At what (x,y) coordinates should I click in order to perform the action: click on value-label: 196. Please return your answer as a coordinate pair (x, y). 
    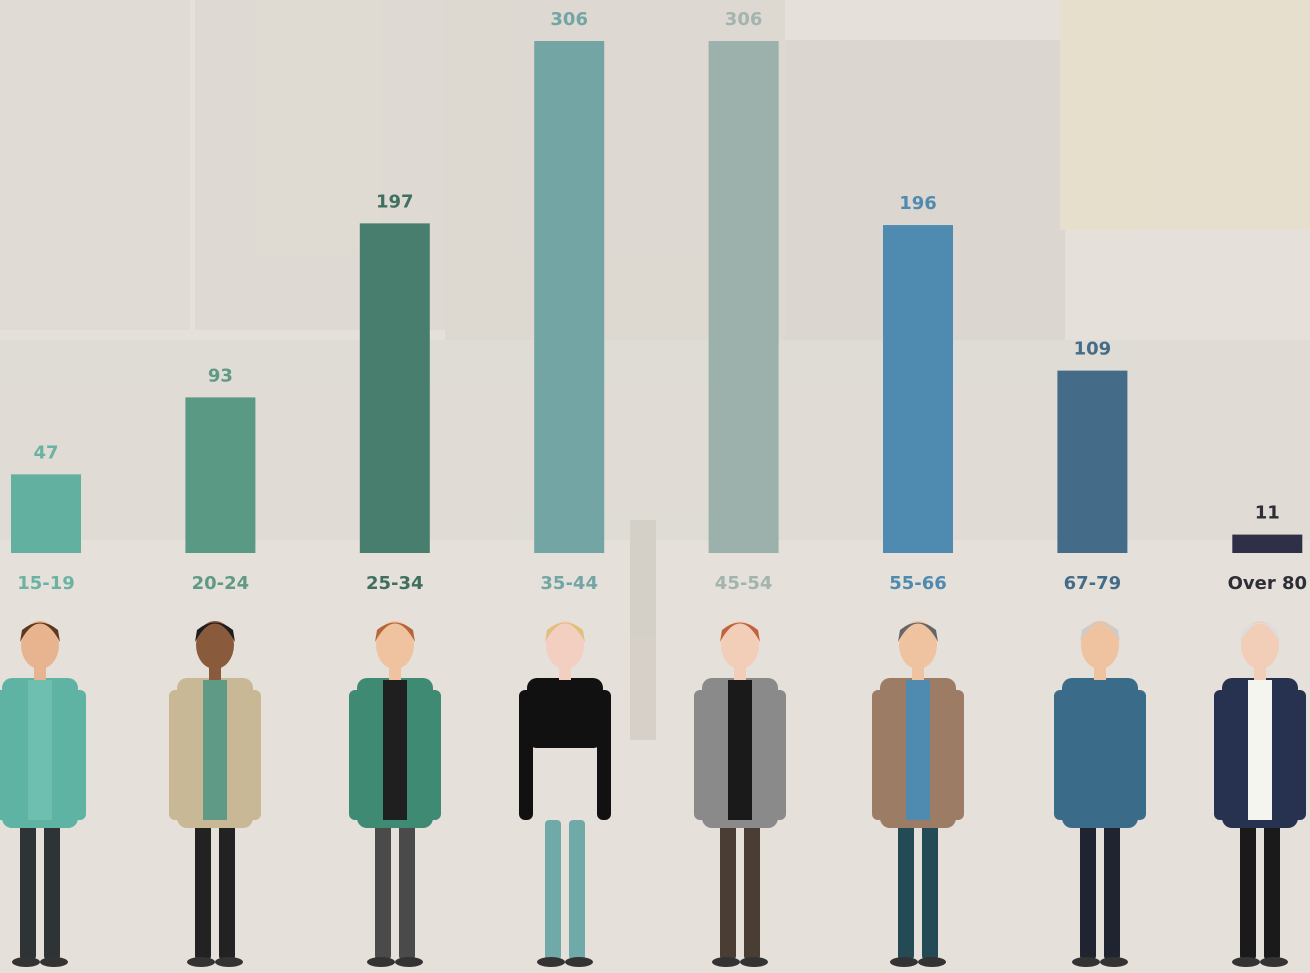
    Looking at the image, I should click on (918, 203).